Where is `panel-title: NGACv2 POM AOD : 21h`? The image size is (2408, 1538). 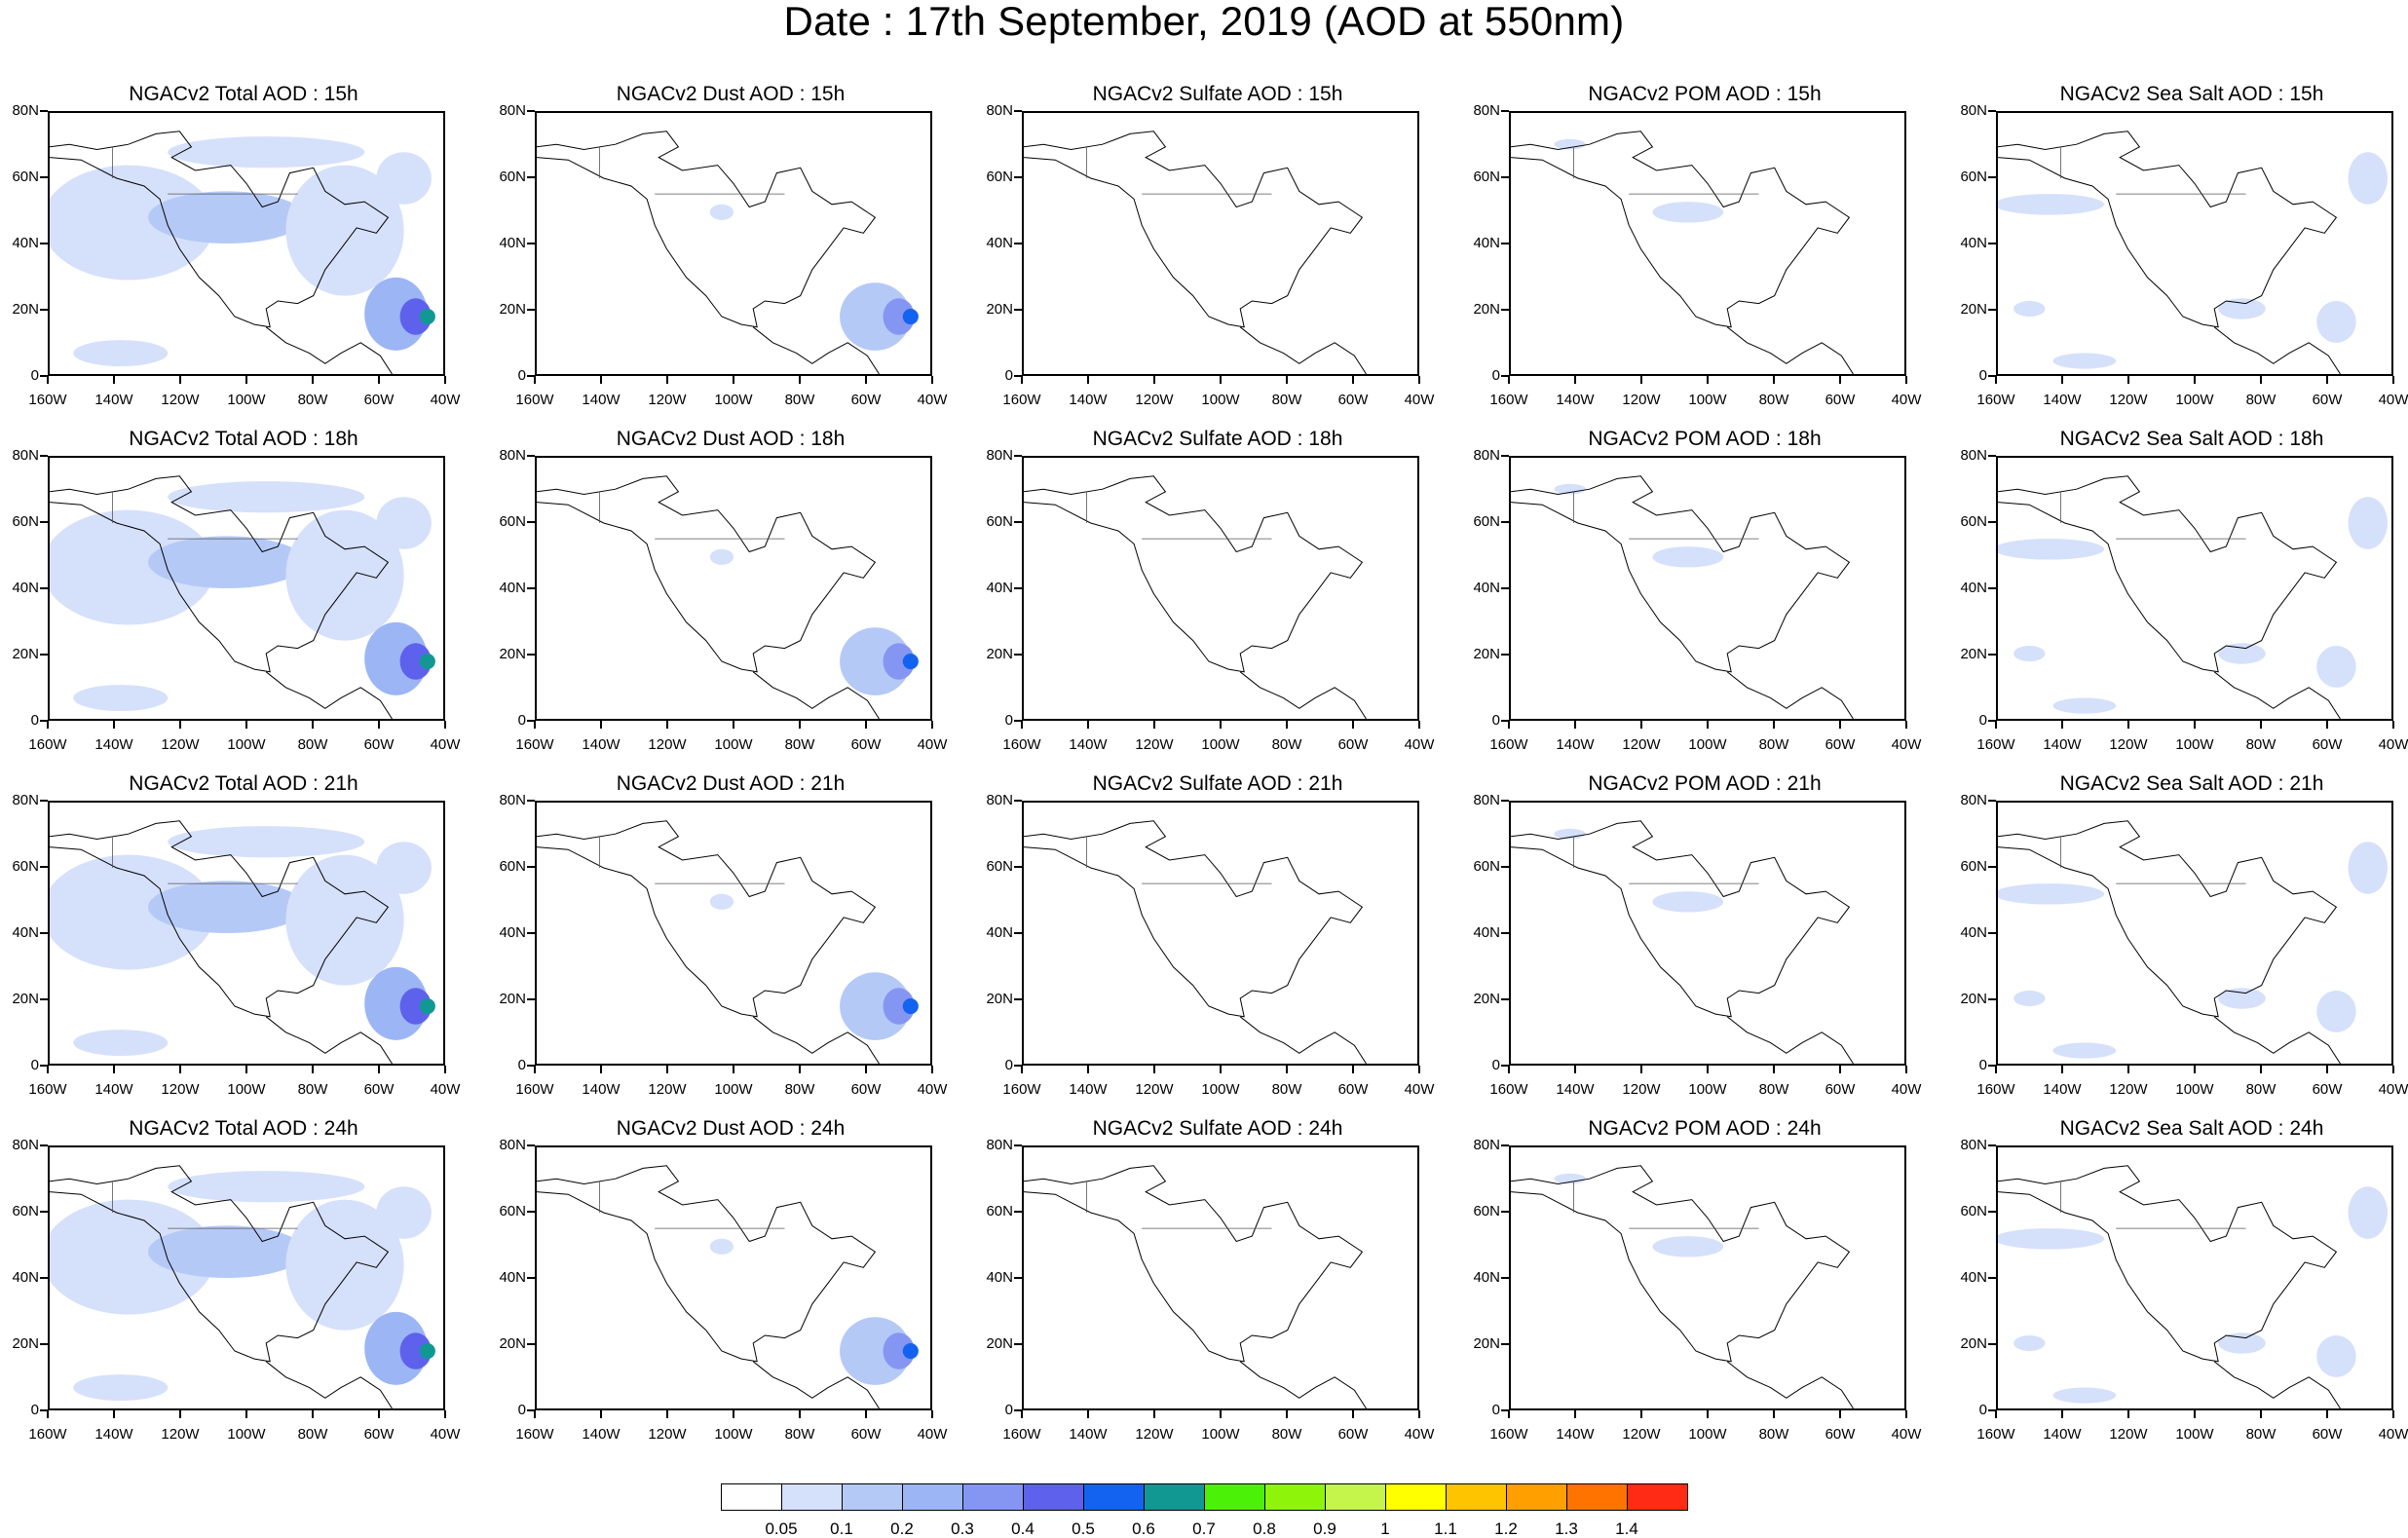 panel-title: NGACv2 POM AOD : 21h is located at coordinates (1705, 783).